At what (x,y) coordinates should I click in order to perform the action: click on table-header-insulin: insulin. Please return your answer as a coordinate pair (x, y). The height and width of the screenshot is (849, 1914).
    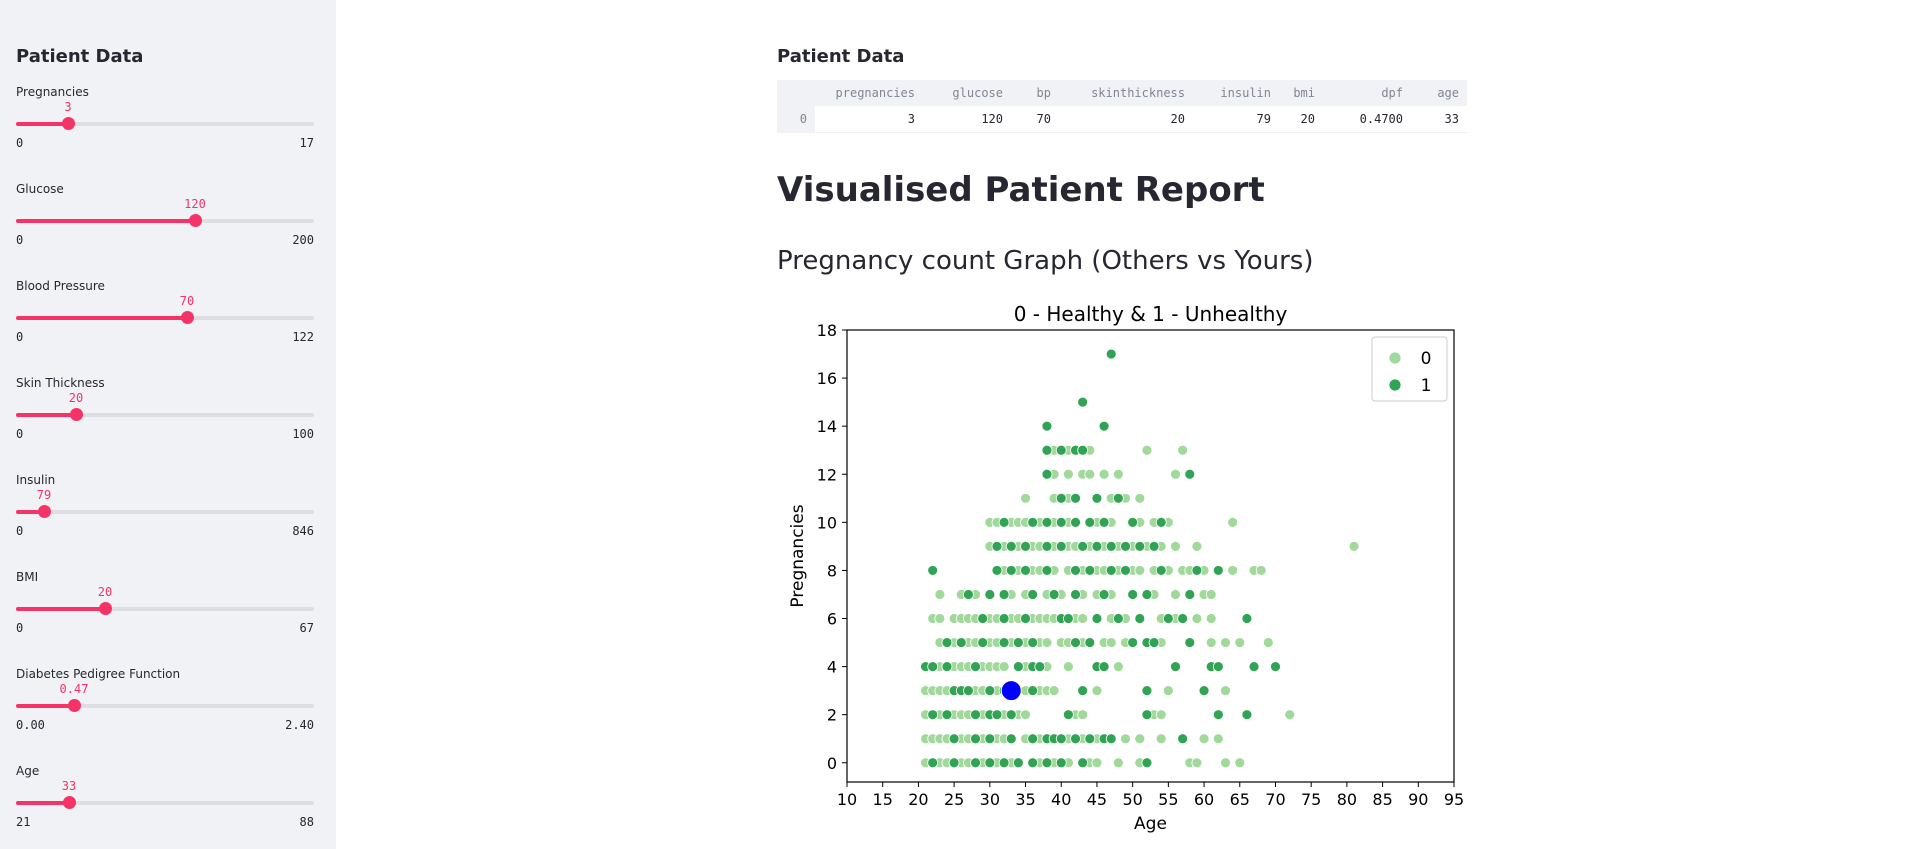
    Looking at the image, I should click on (1236, 93).